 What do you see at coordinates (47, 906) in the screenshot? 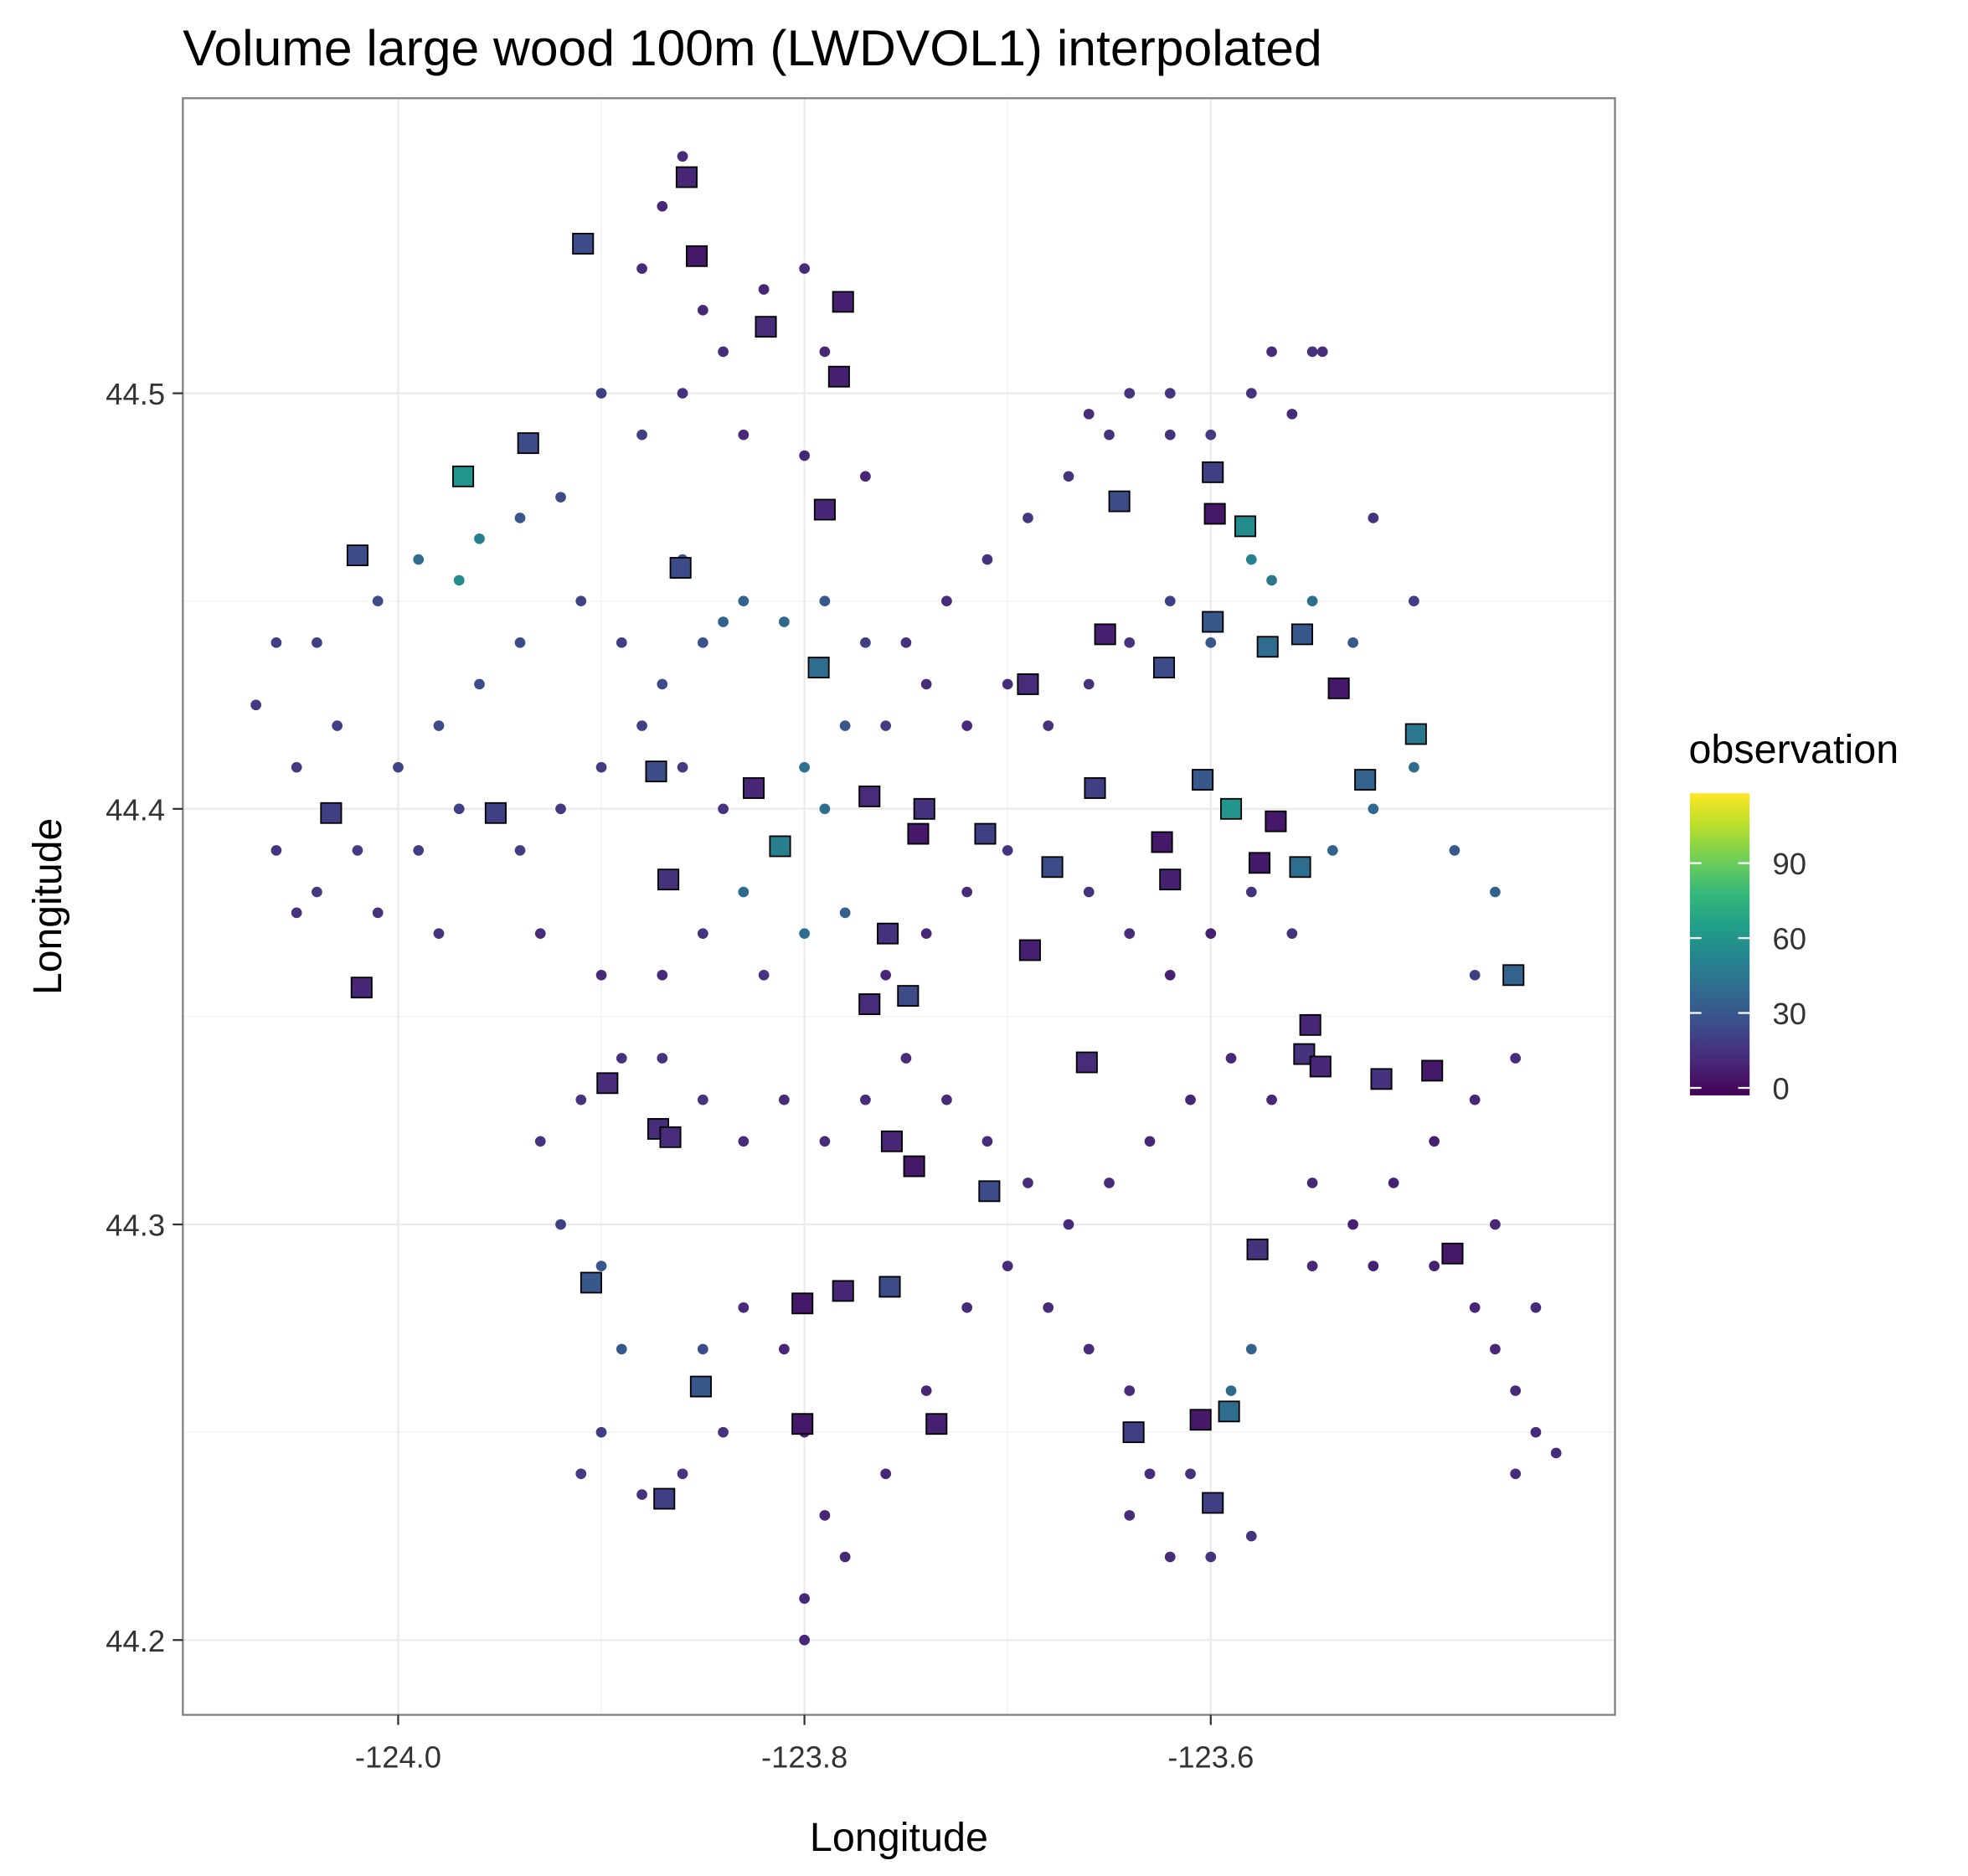
I see `y-axis-label: Longitude` at bounding box center [47, 906].